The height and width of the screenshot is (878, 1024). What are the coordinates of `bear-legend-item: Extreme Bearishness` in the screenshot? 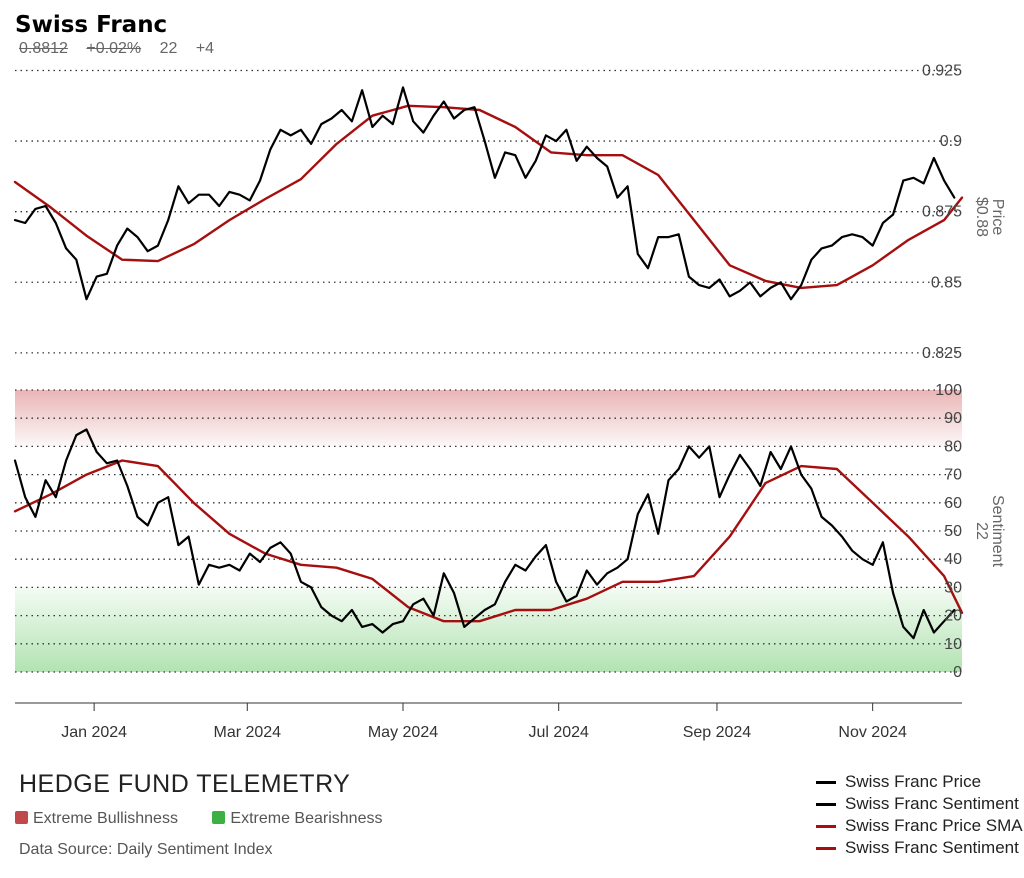 It's located at (297, 819).